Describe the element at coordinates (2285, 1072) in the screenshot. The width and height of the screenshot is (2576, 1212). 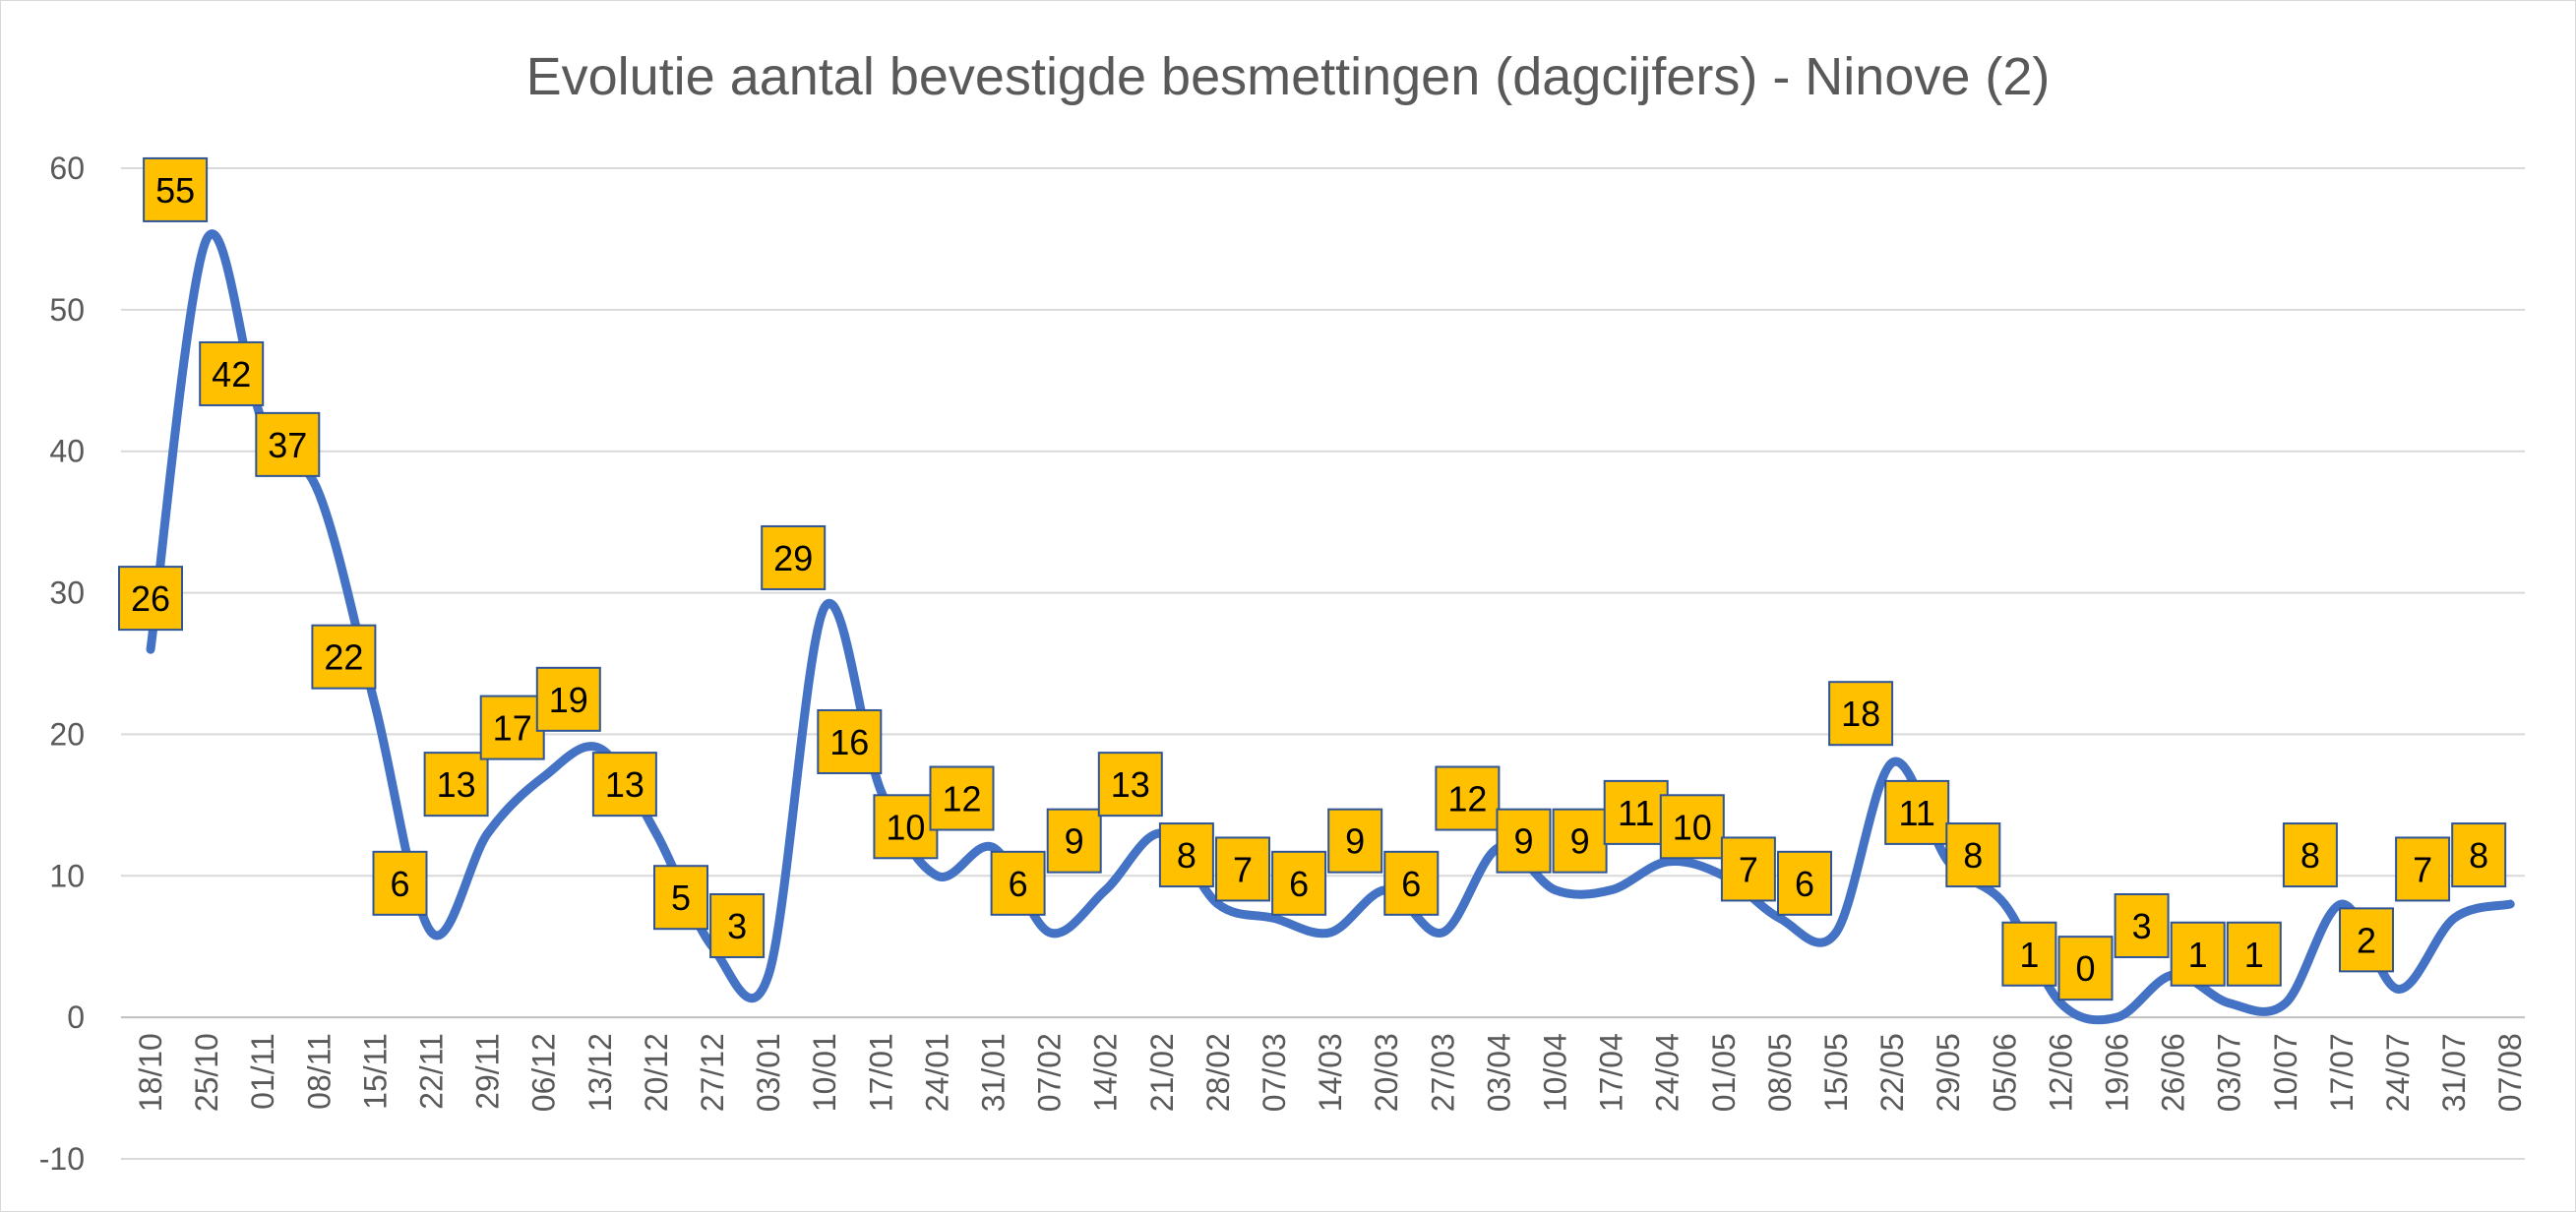
I see `x-tick-label: 10/07` at that location.